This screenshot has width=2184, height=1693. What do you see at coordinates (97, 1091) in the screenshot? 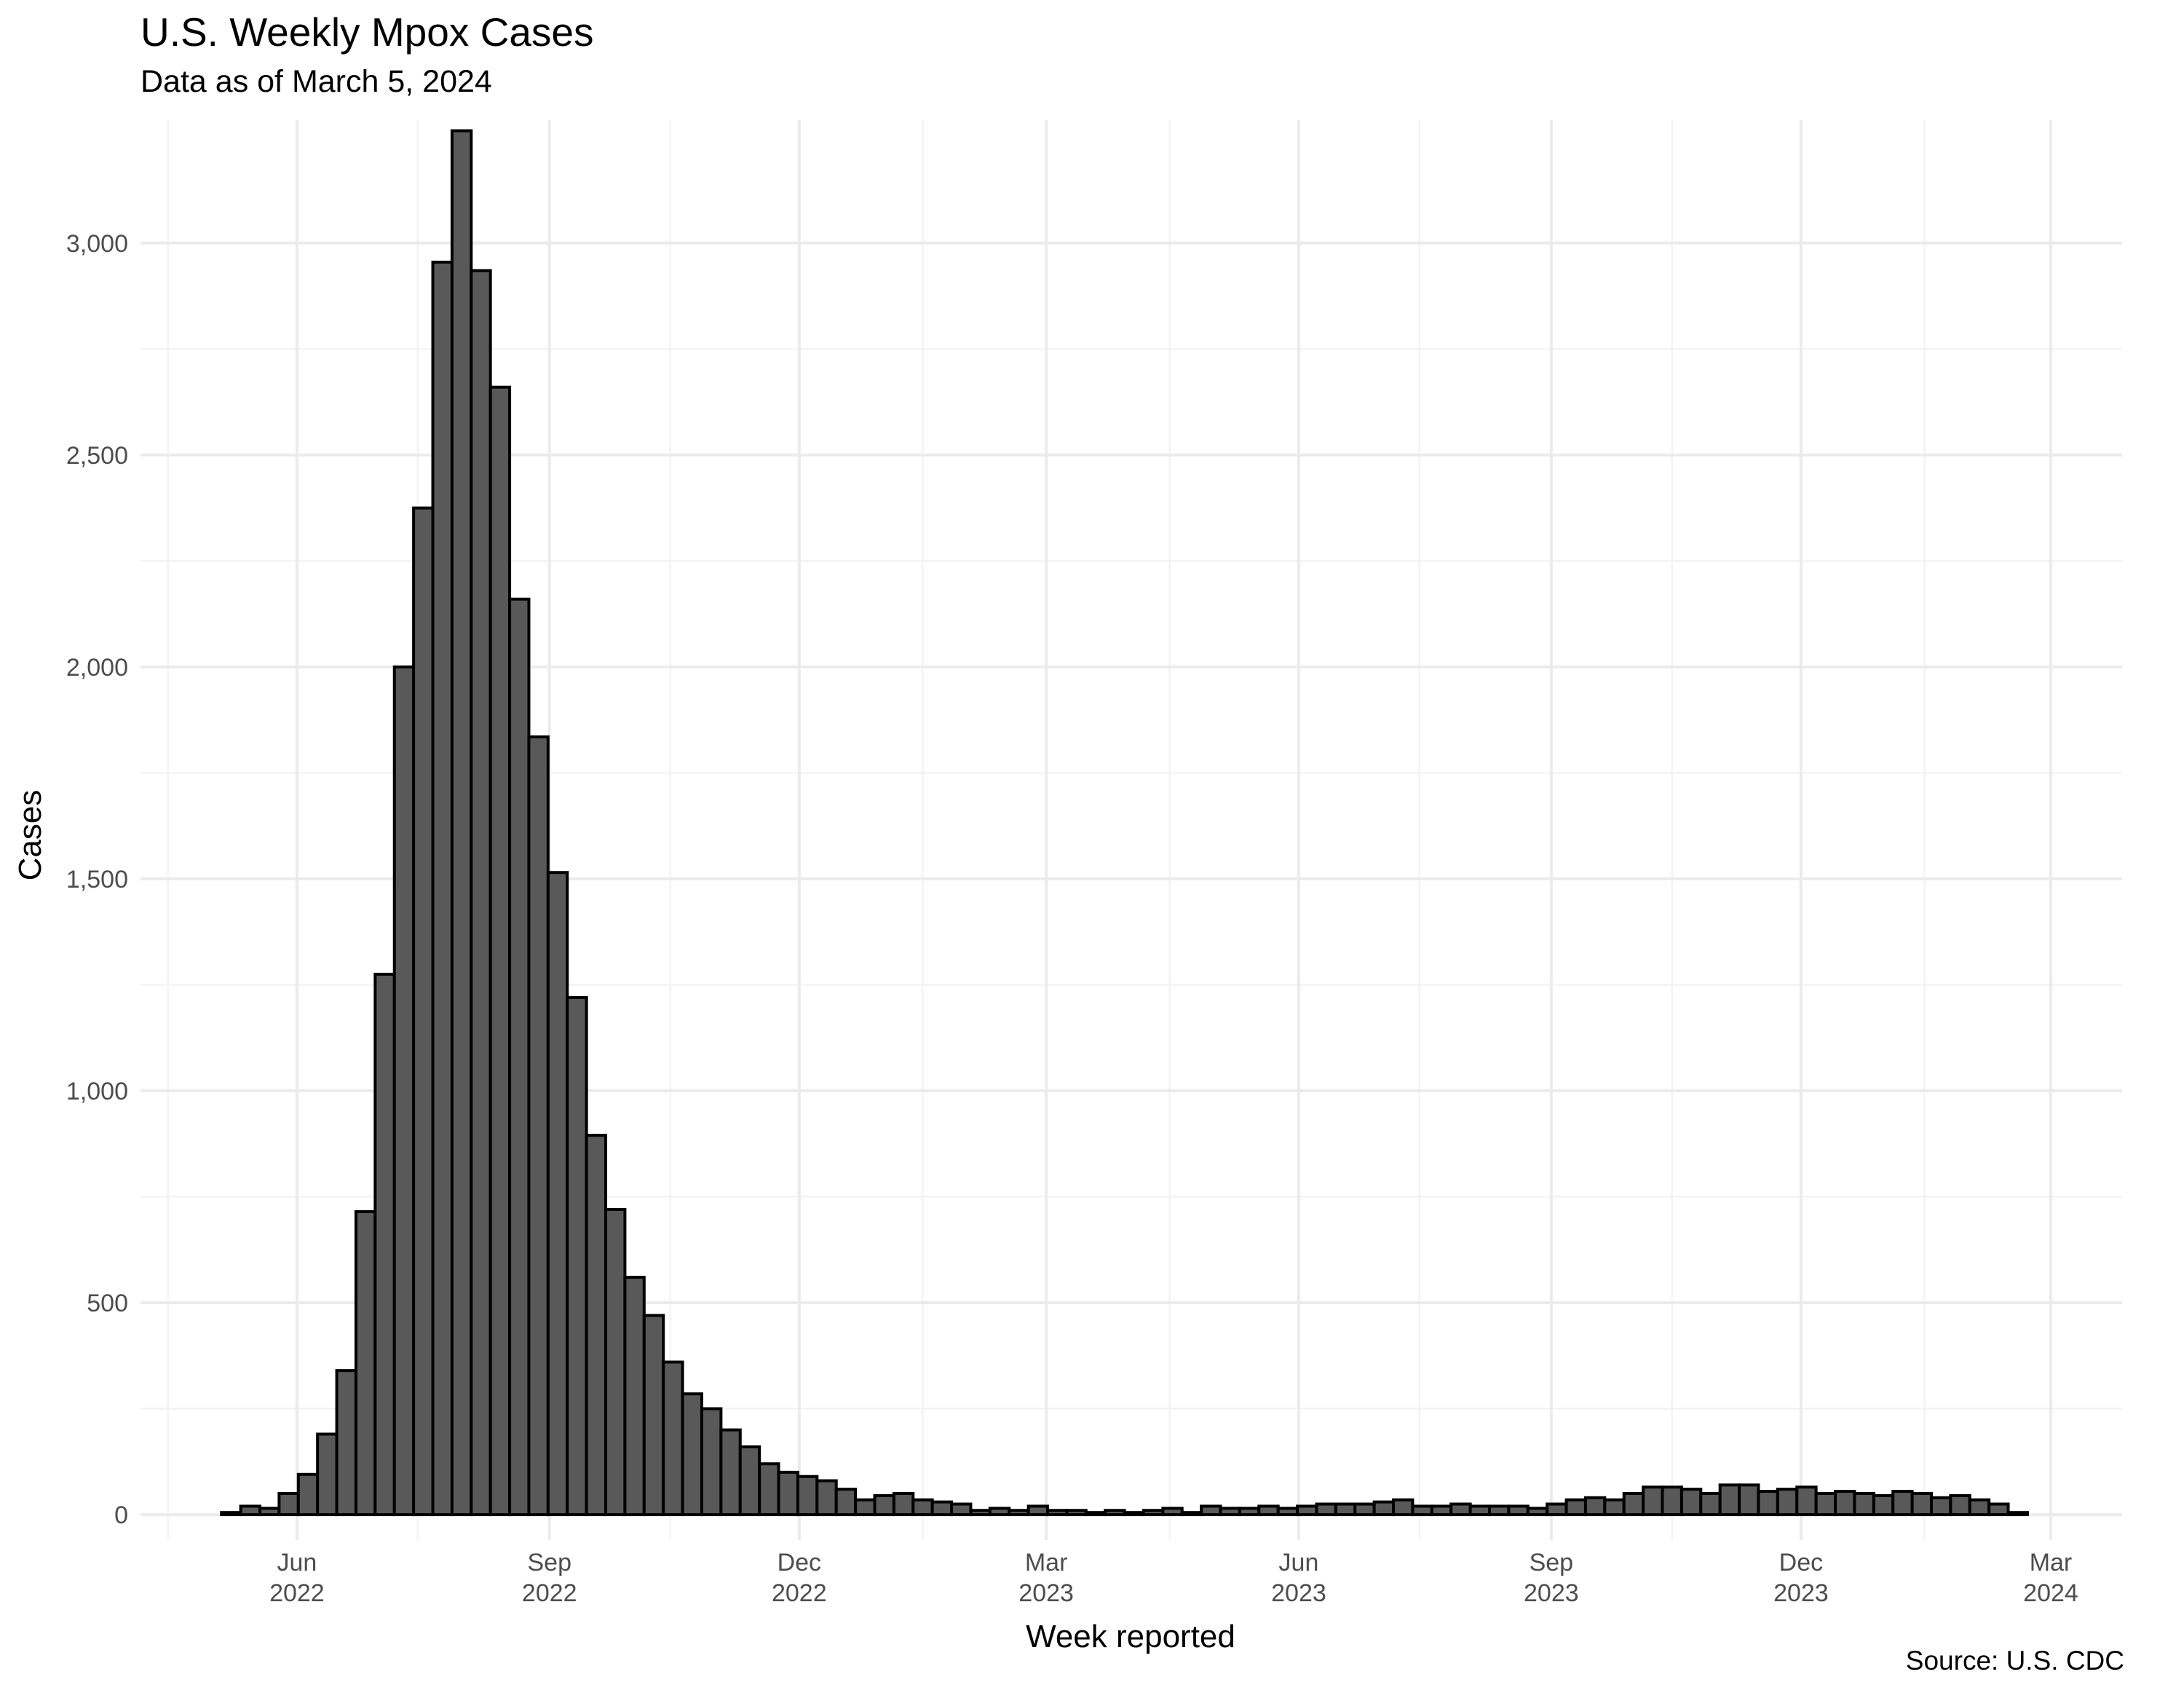
I see `y-tick-label: 1,000` at bounding box center [97, 1091].